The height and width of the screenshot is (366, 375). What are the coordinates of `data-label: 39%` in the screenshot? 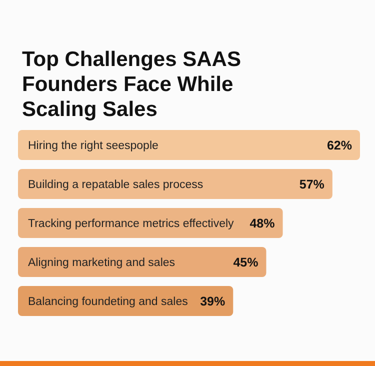 It's located at (213, 301).